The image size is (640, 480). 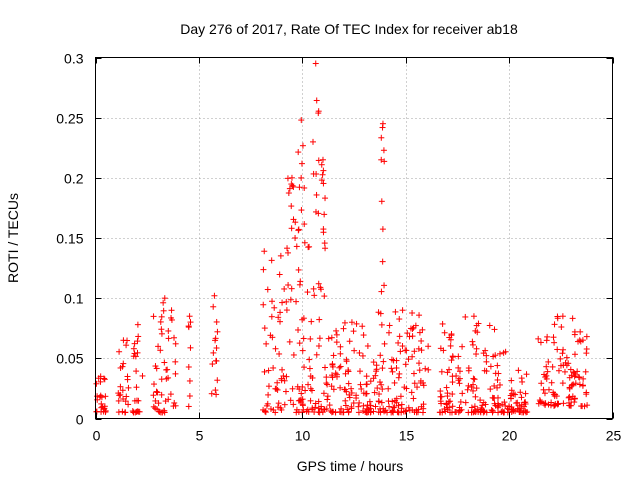 What do you see at coordinates (407, 436) in the screenshot?
I see `x-tick-label: 15` at bounding box center [407, 436].